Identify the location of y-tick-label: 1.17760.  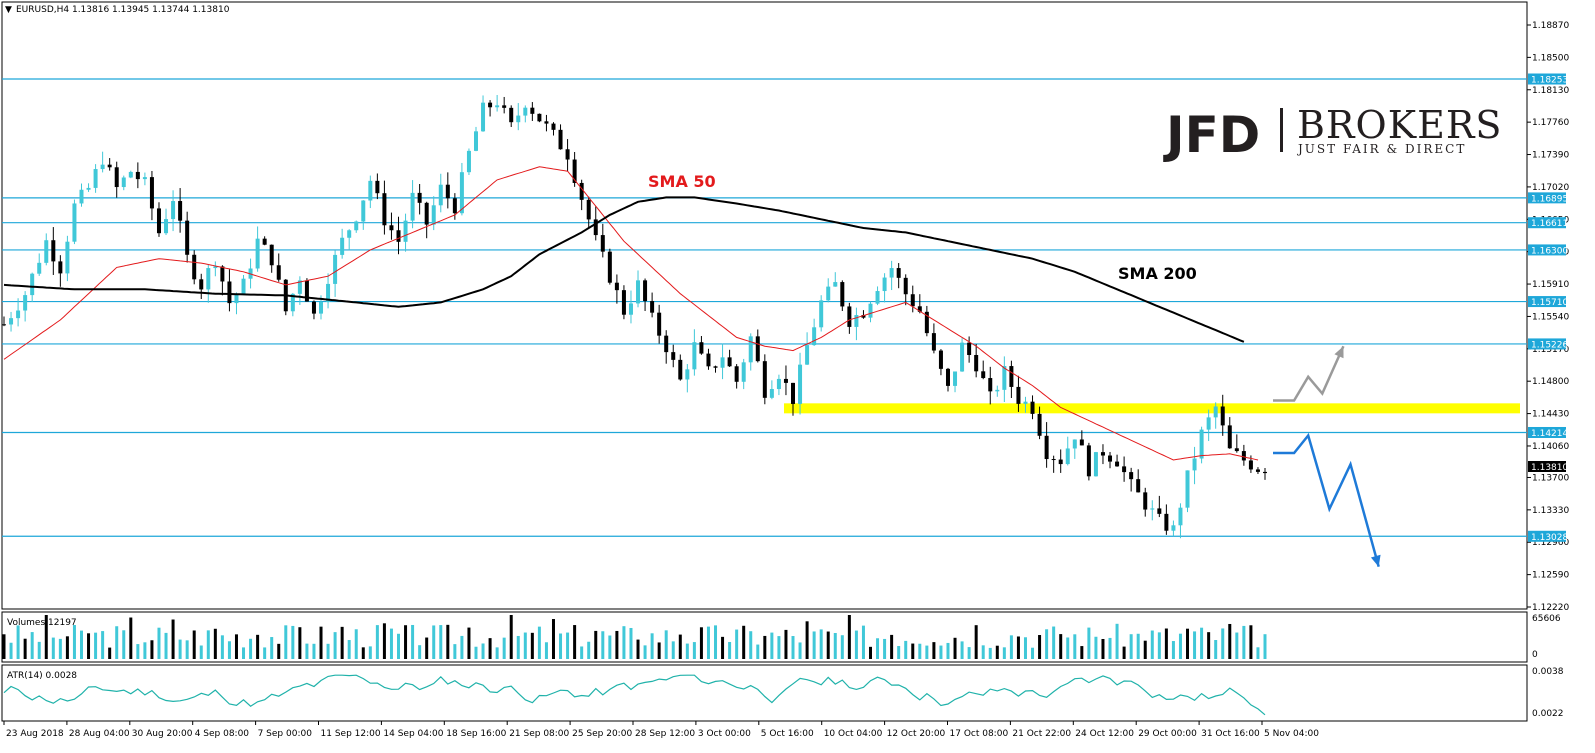
(1550, 123).